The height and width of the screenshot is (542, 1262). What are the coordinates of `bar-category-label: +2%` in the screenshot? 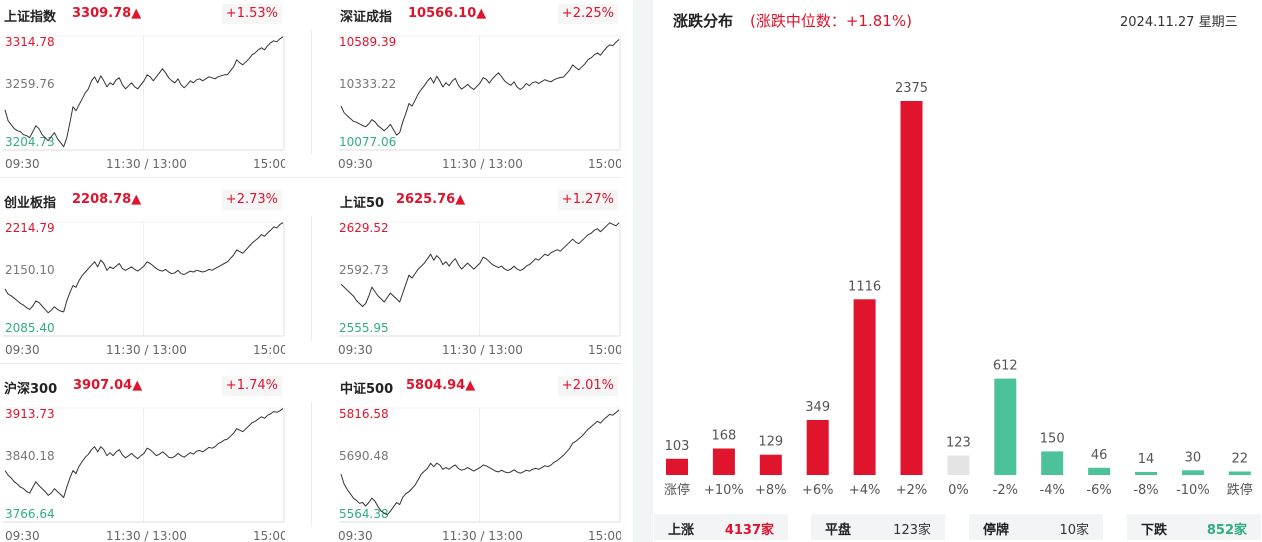 It's located at (912, 490).